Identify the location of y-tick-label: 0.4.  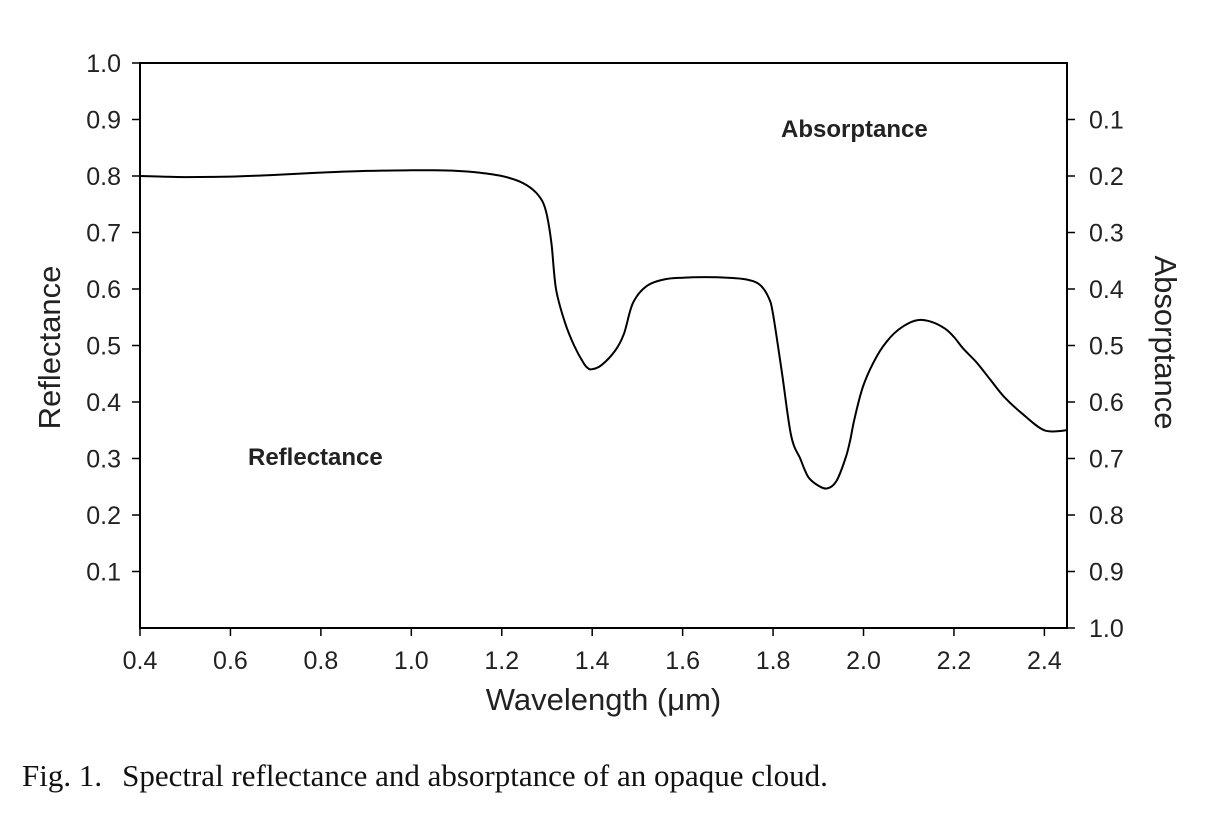
(103, 403).